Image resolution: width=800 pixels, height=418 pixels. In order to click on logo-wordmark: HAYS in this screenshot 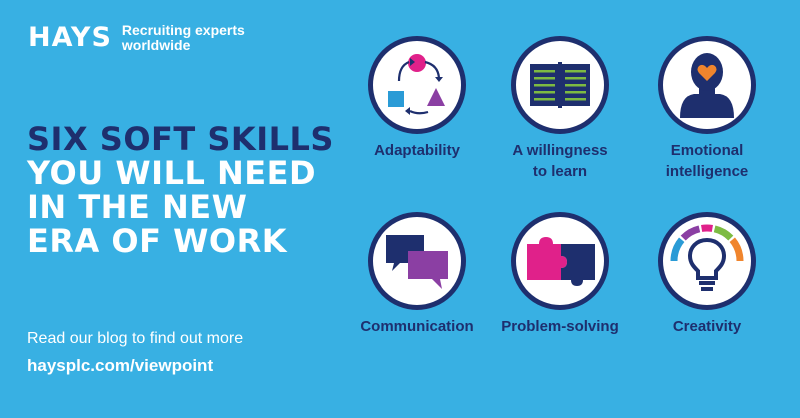, I will do `click(70, 37)`.